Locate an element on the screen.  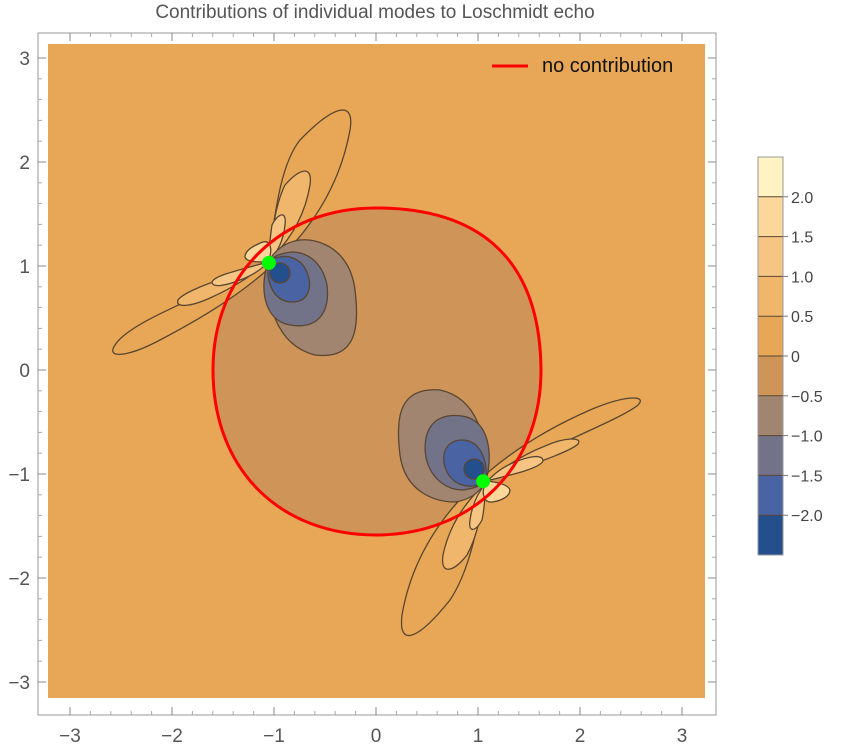
x-tick-label: 0 is located at coordinates (376, 736).